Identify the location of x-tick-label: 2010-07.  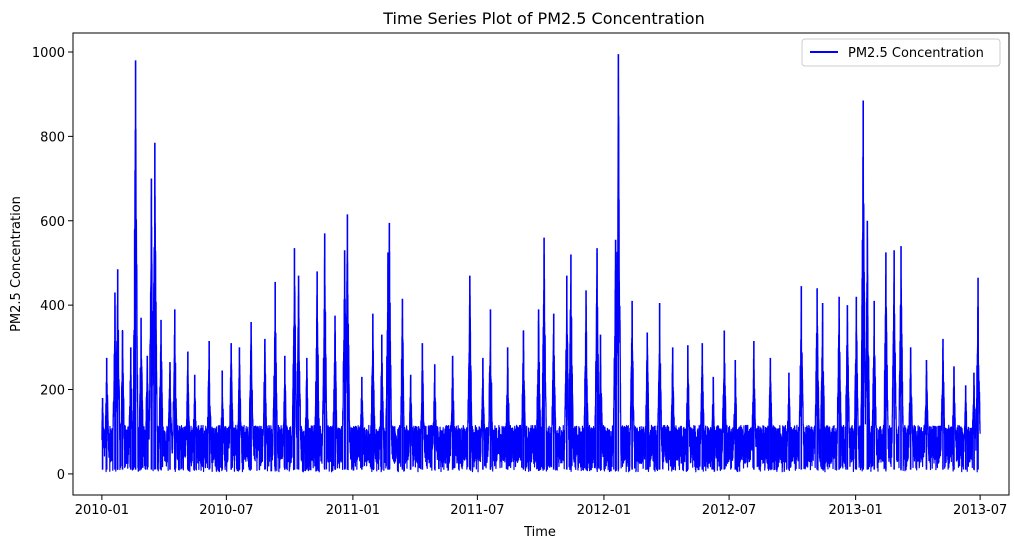
(226, 510).